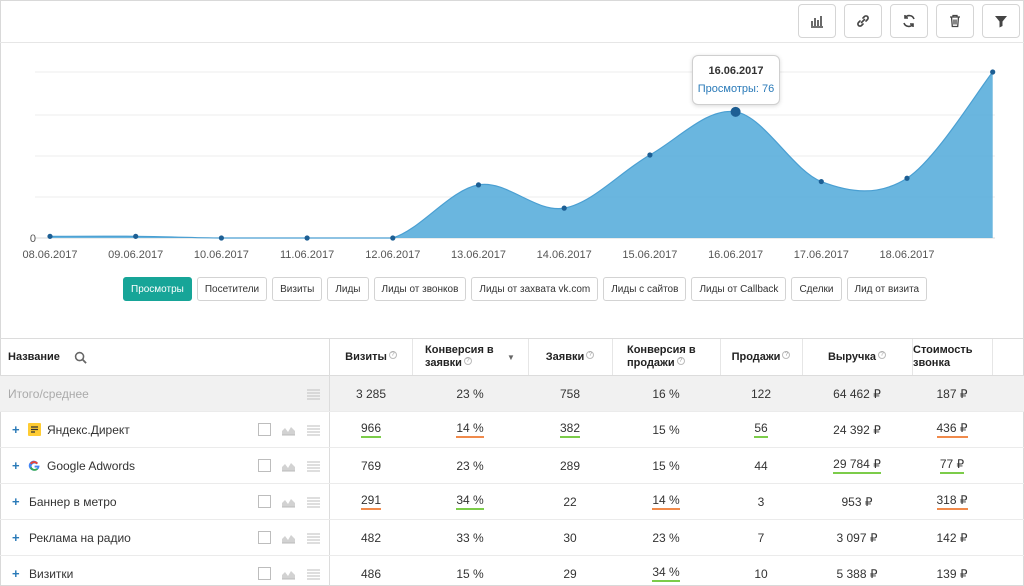  Describe the element at coordinates (887, 289) in the screenshot. I see `metric-tab: Лид от визита` at that location.